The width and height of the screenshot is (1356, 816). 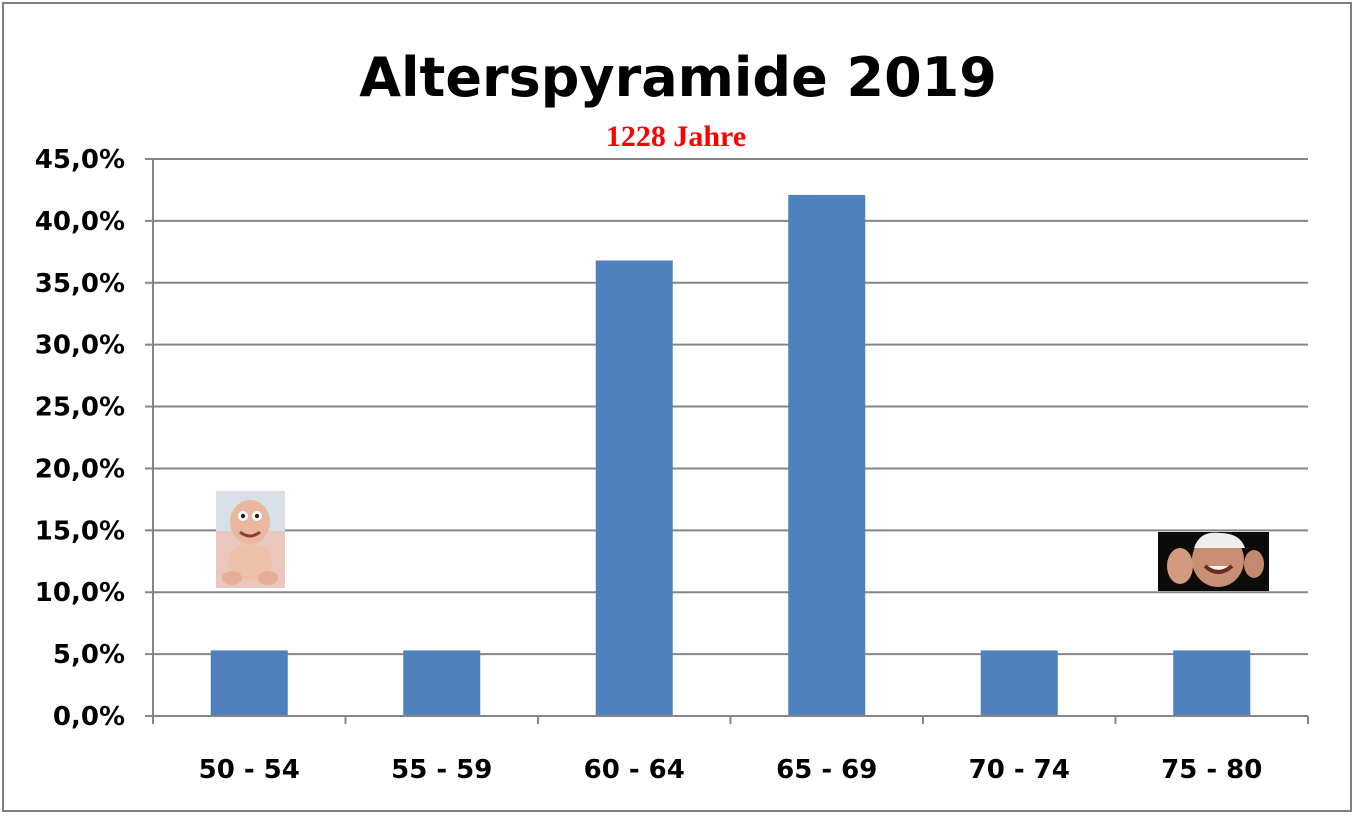 I want to click on x-tick-label: 55 - 59, so click(x=441, y=770).